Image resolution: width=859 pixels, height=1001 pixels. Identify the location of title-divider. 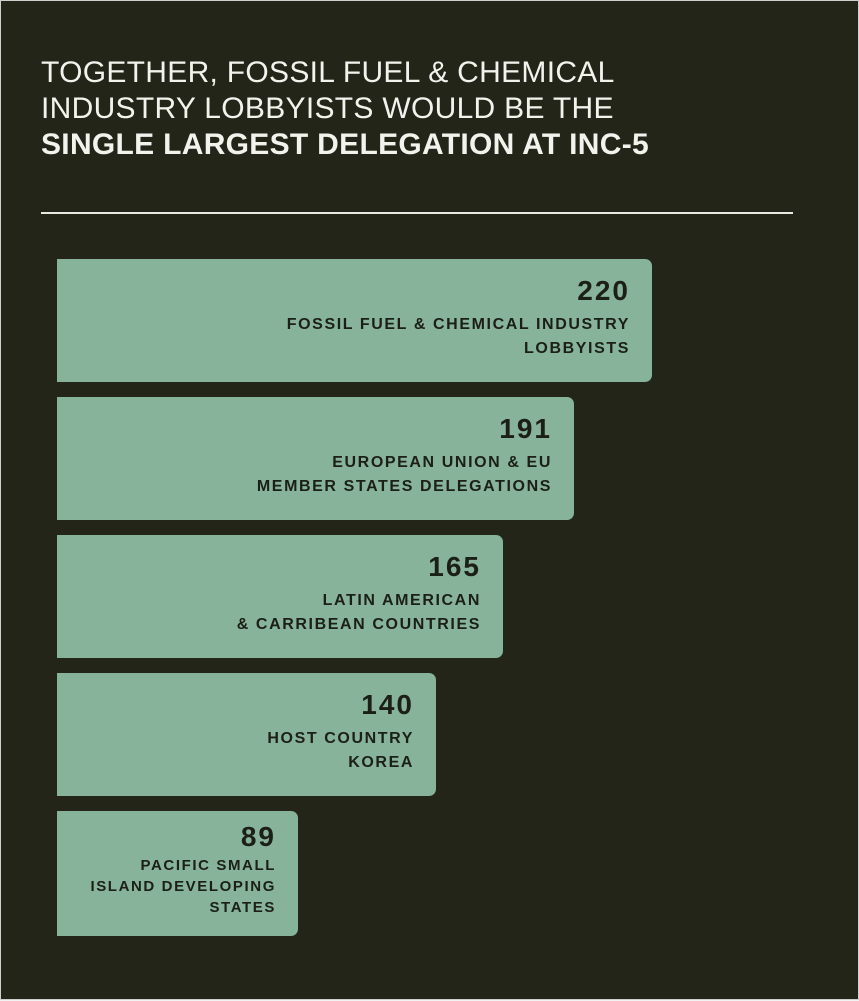
(417, 213).